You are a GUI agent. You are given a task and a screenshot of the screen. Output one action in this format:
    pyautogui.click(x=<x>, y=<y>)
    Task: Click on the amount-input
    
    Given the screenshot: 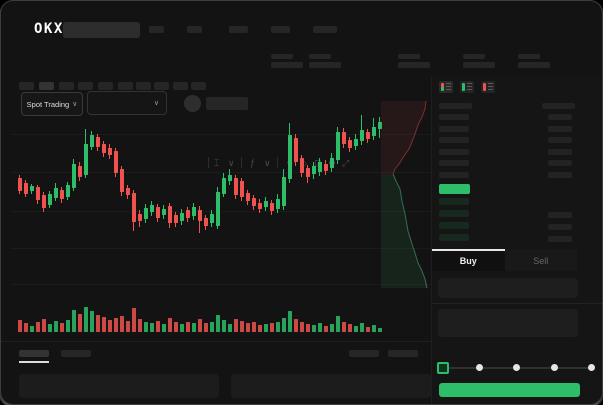 What is the action you would take?
    pyautogui.click(x=508, y=323)
    